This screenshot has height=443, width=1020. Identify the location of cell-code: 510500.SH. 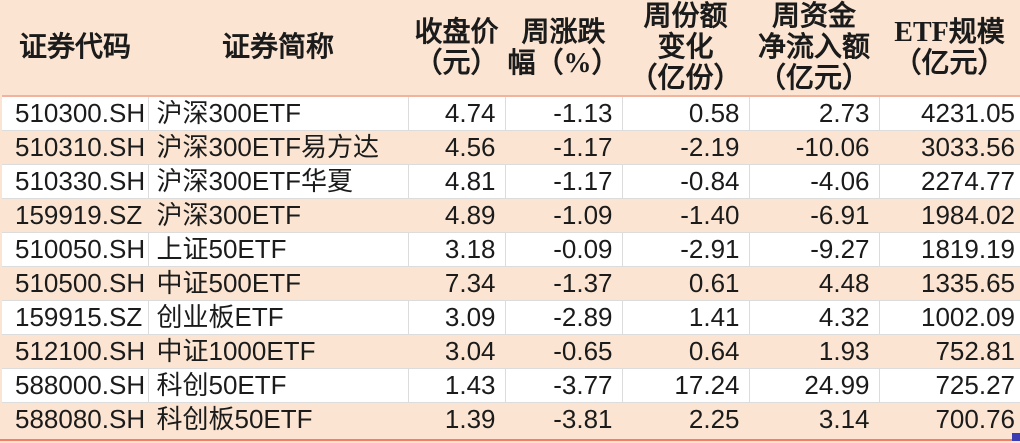
(75, 283).